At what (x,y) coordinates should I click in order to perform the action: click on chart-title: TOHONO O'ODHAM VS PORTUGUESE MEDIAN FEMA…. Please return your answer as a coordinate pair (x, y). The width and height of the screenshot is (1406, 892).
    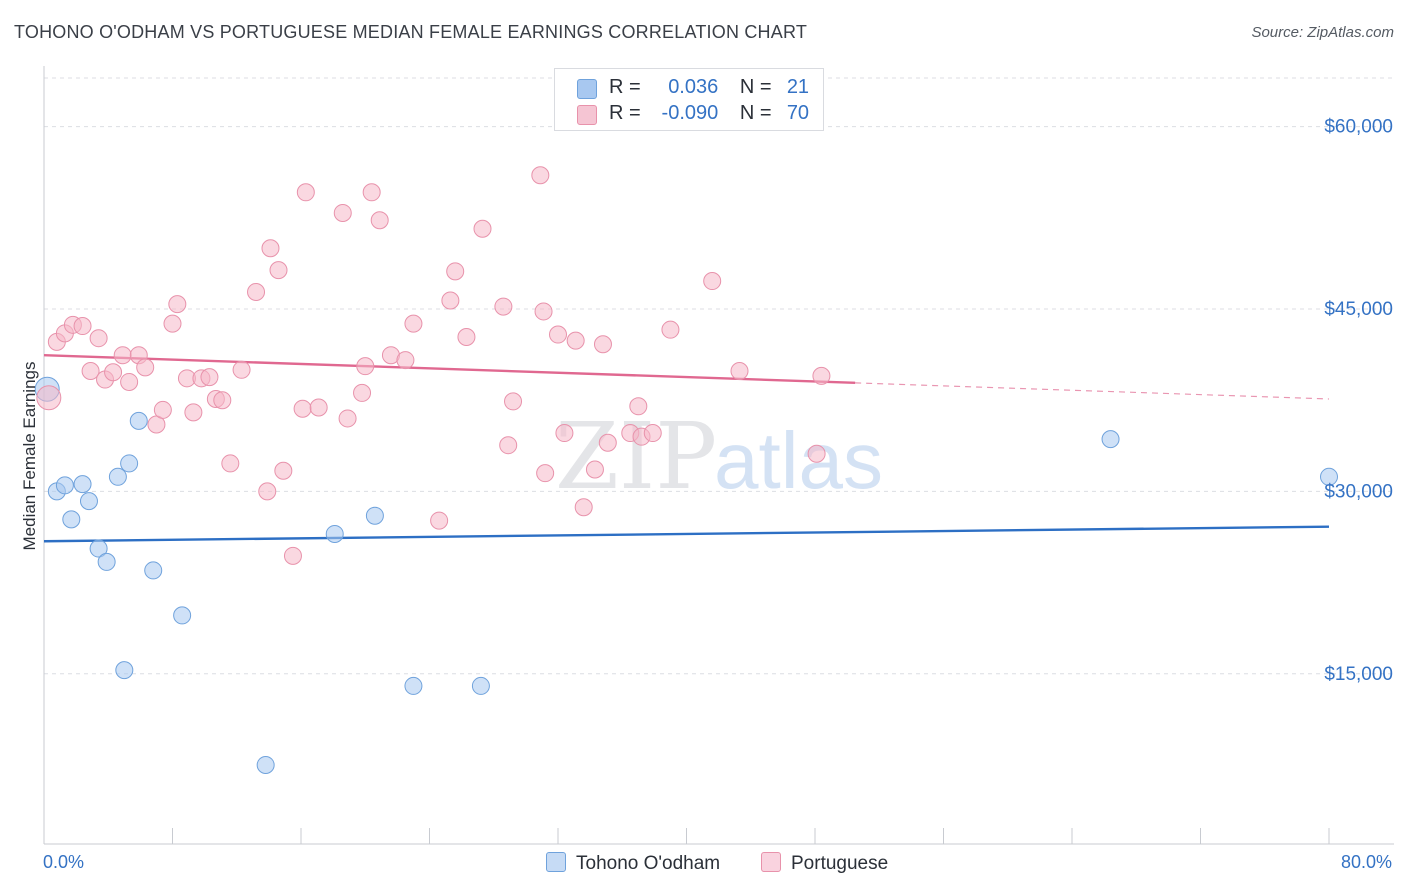
    Looking at the image, I should click on (411, 32).